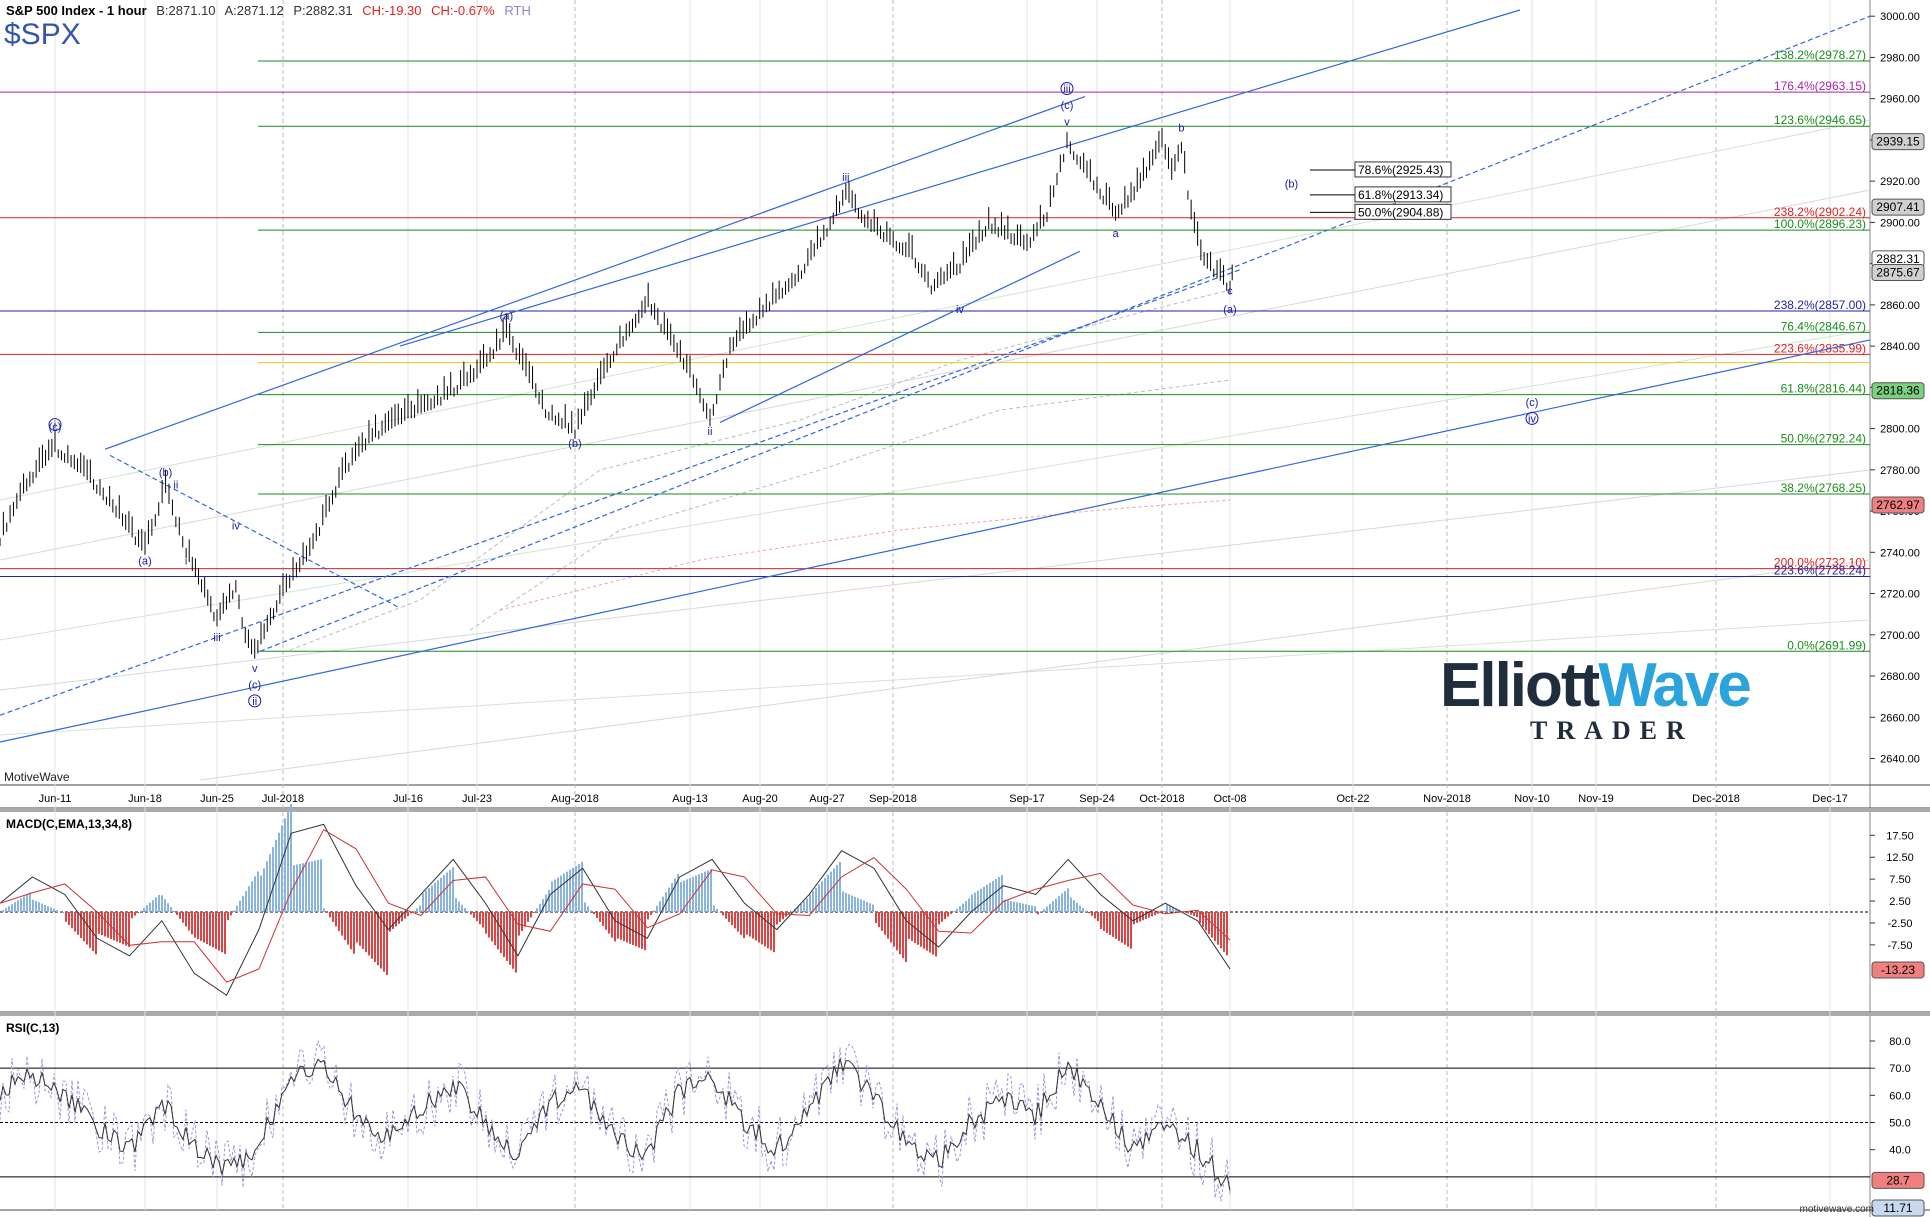 The image size is (1930, 1217). Describe the element at coordinates (1161, 799) in the screenshot. I see `x-tick-label: Oct-2018` at that location.